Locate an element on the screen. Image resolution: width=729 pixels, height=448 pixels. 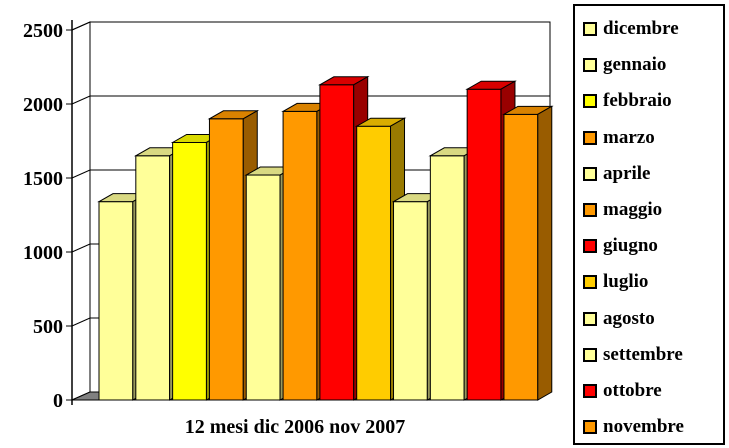
legend-item: febbraio is located at coordinates (627, 101).